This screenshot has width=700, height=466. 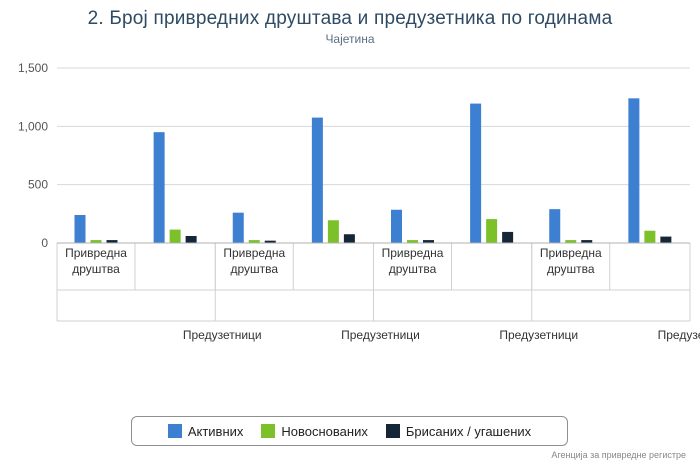 I want to click on legend-item: Активних, so click(x=205, y=431).